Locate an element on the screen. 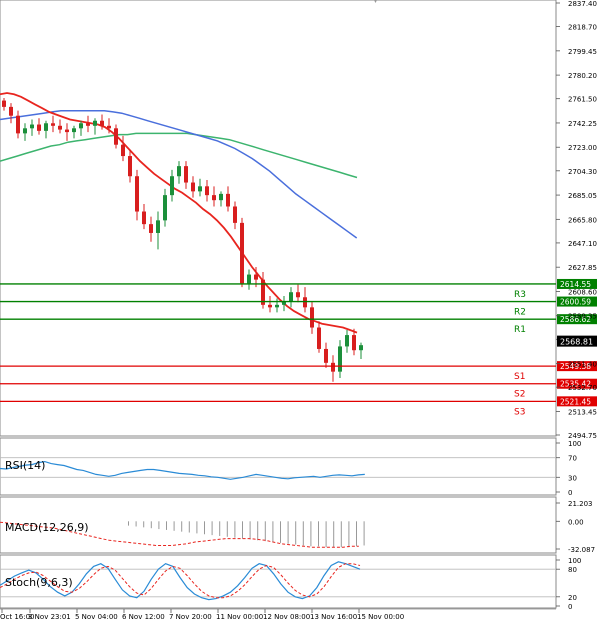 The height and width of the screenshot is (622, 600). rsi-tick-label: 100 is located at coordinates (574, 444).